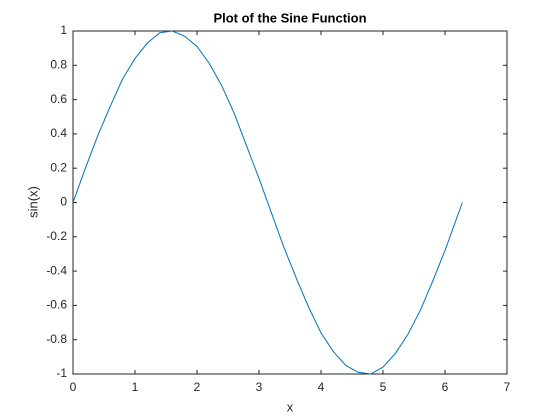  I want to click on x-tick-label: 6, so click(445, 387).